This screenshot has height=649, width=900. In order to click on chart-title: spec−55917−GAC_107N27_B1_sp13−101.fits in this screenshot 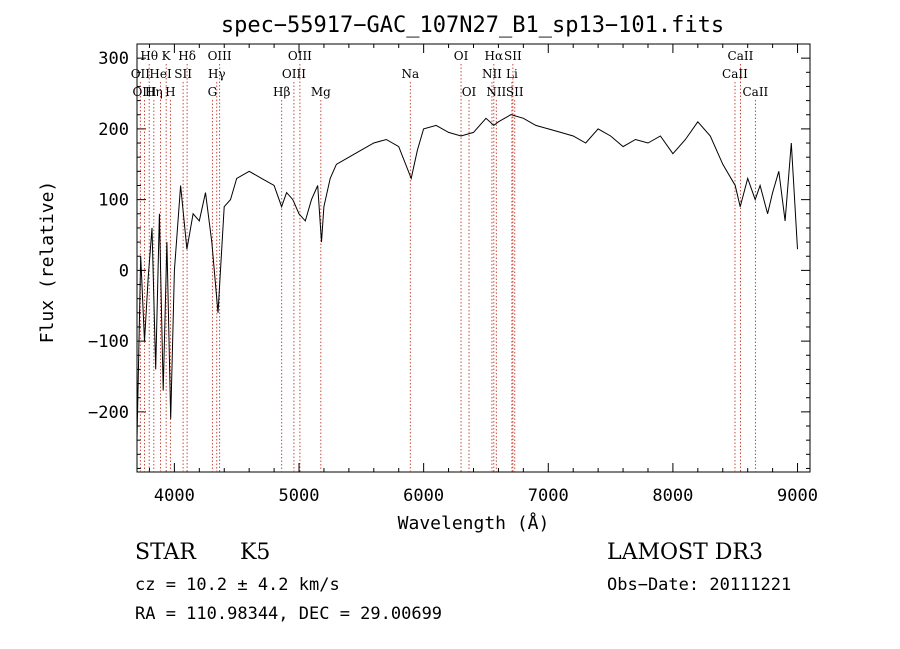, I will do `click(472, 25)`.